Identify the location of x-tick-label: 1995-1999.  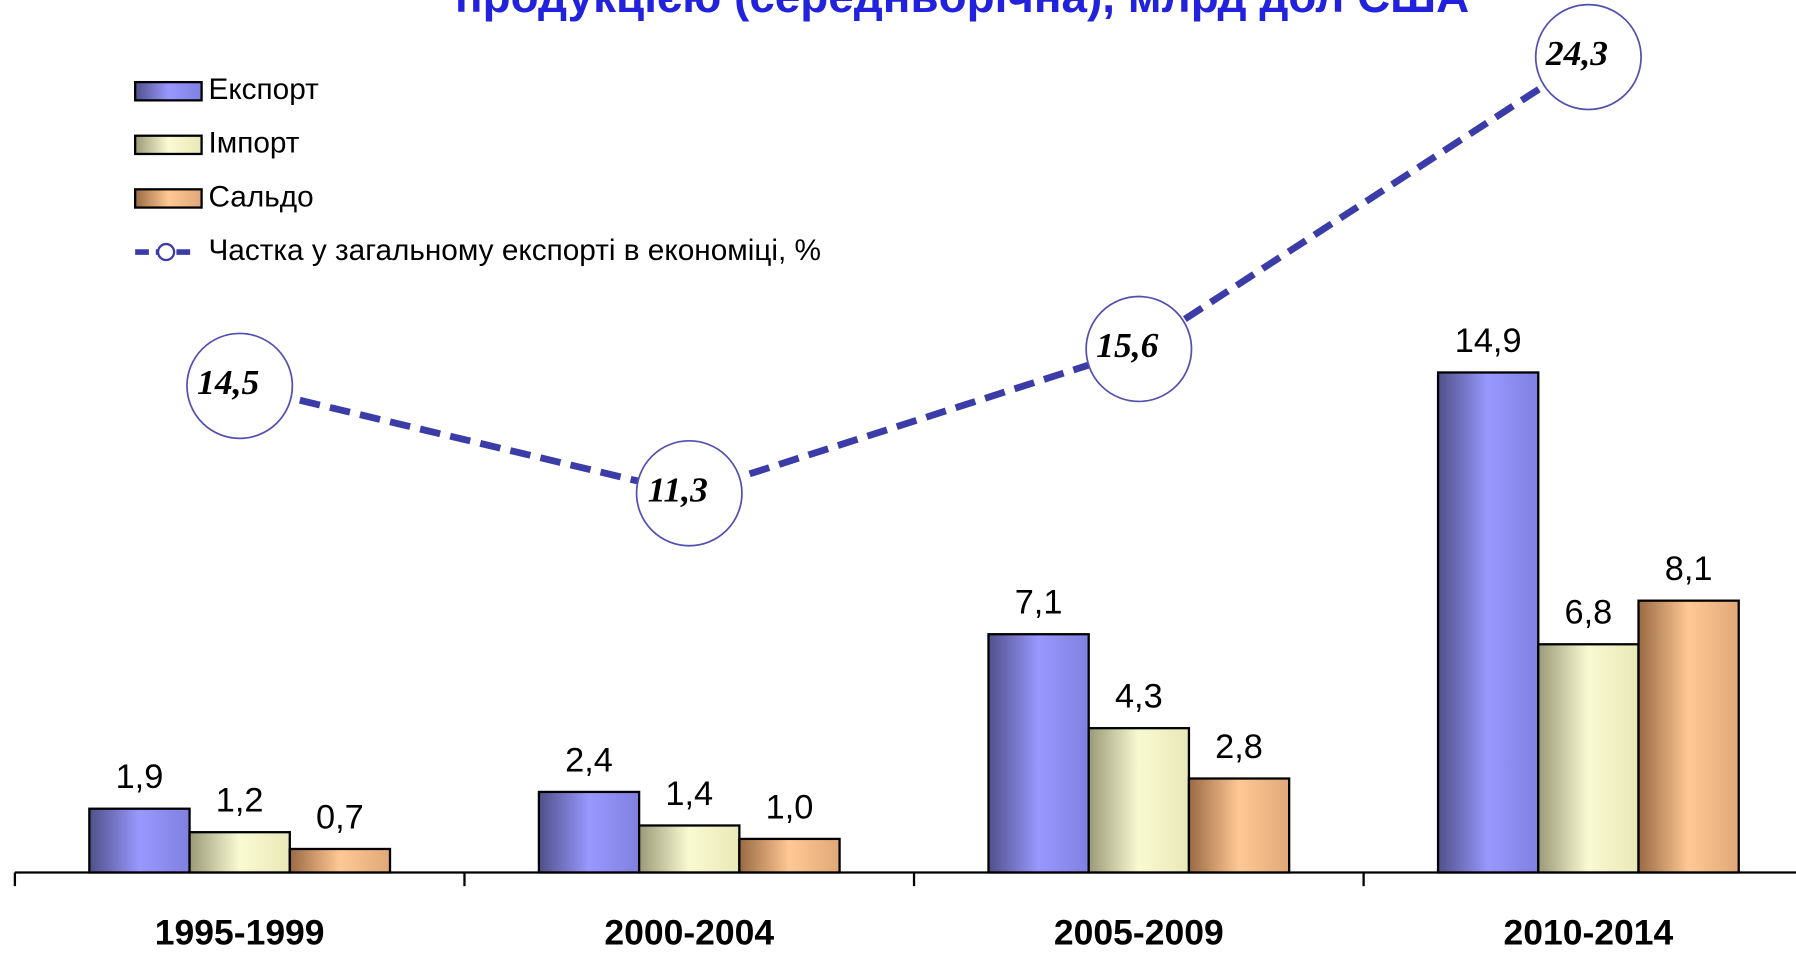
(240, 933).